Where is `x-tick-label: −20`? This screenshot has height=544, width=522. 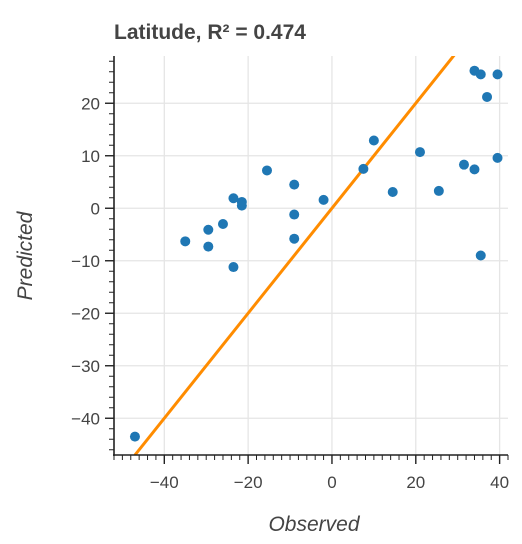
x-tick-label: −20 is located at coordinates (248, 482).